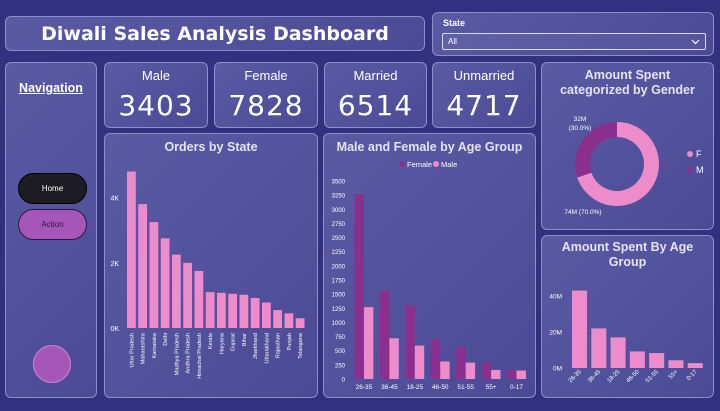  Describe the element at coordinates (144, 348) in the screenshot. I see `x-tick-label: Maharashtra` at that location.